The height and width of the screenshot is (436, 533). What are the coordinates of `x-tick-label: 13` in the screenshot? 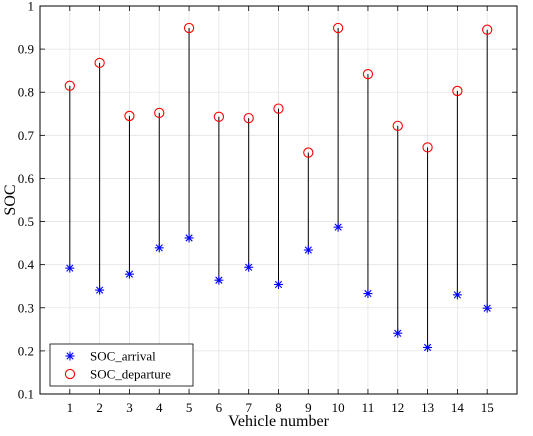 It's located at (427, 407).